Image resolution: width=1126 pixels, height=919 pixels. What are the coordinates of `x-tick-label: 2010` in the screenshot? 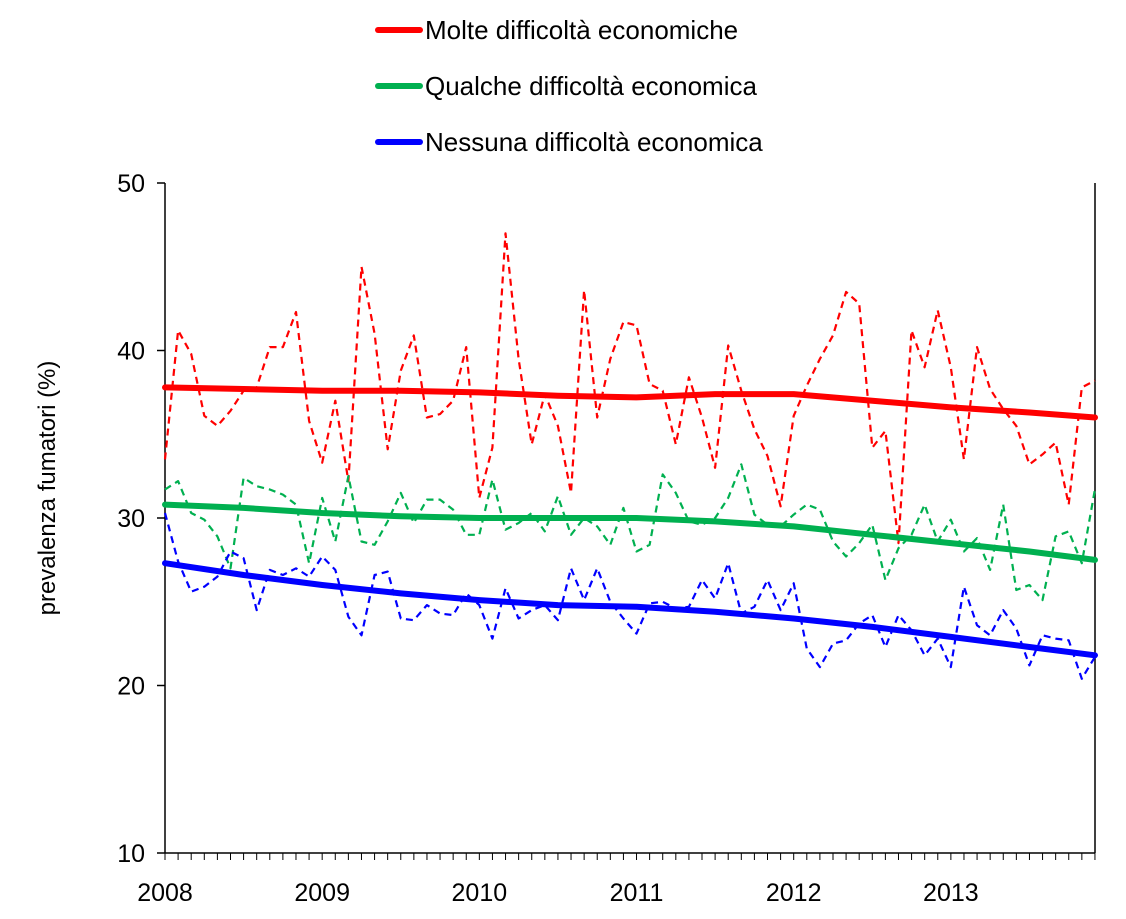 It's located at (480, 893).